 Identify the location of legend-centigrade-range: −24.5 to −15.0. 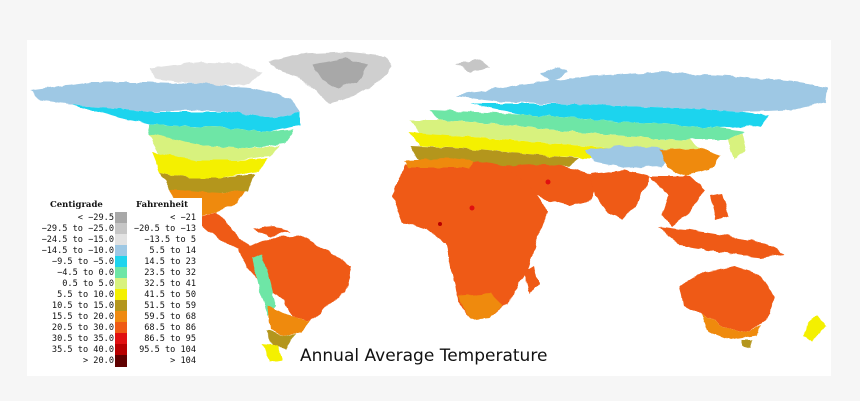
(77, 240).